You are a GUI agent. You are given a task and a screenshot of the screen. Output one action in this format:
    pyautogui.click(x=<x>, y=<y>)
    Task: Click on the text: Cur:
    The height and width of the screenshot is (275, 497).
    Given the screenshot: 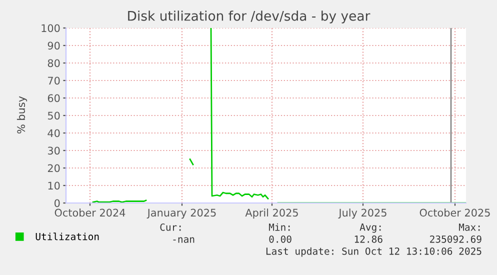 What is the action you would take?
    pyautogui.click(x=170, y=227)
    